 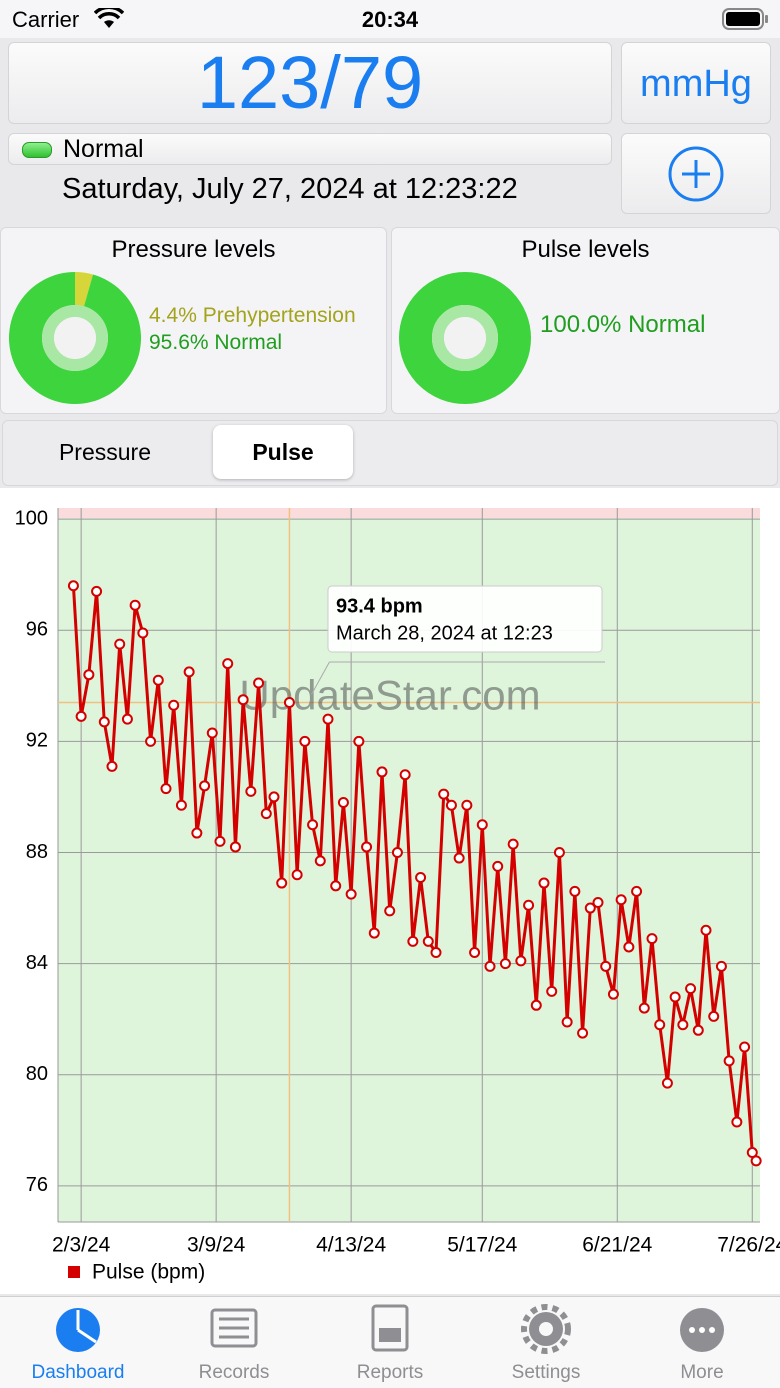 I want to click on battery-icon, so click(x=745, y=19).